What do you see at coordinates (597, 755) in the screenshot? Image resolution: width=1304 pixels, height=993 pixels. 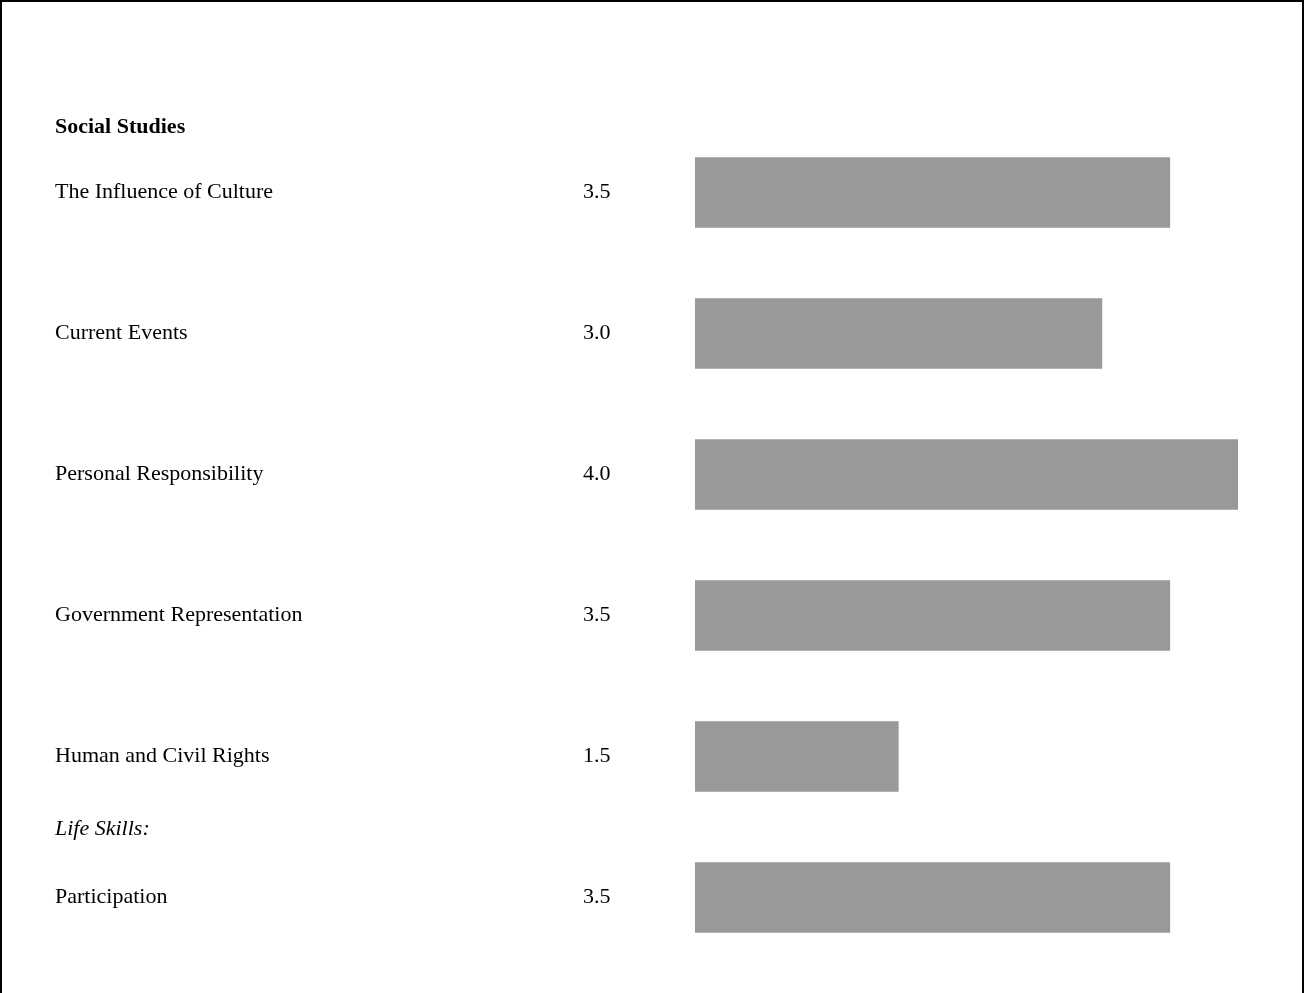 I see `data-label: 1.5` at bounding box center [597, 755].